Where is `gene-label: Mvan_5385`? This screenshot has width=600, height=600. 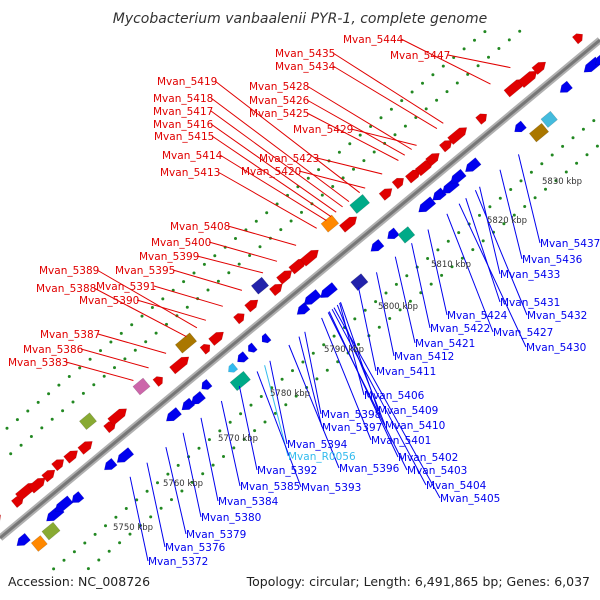 gene-label: Mvan_5385 is located at coordinates (270, 487).